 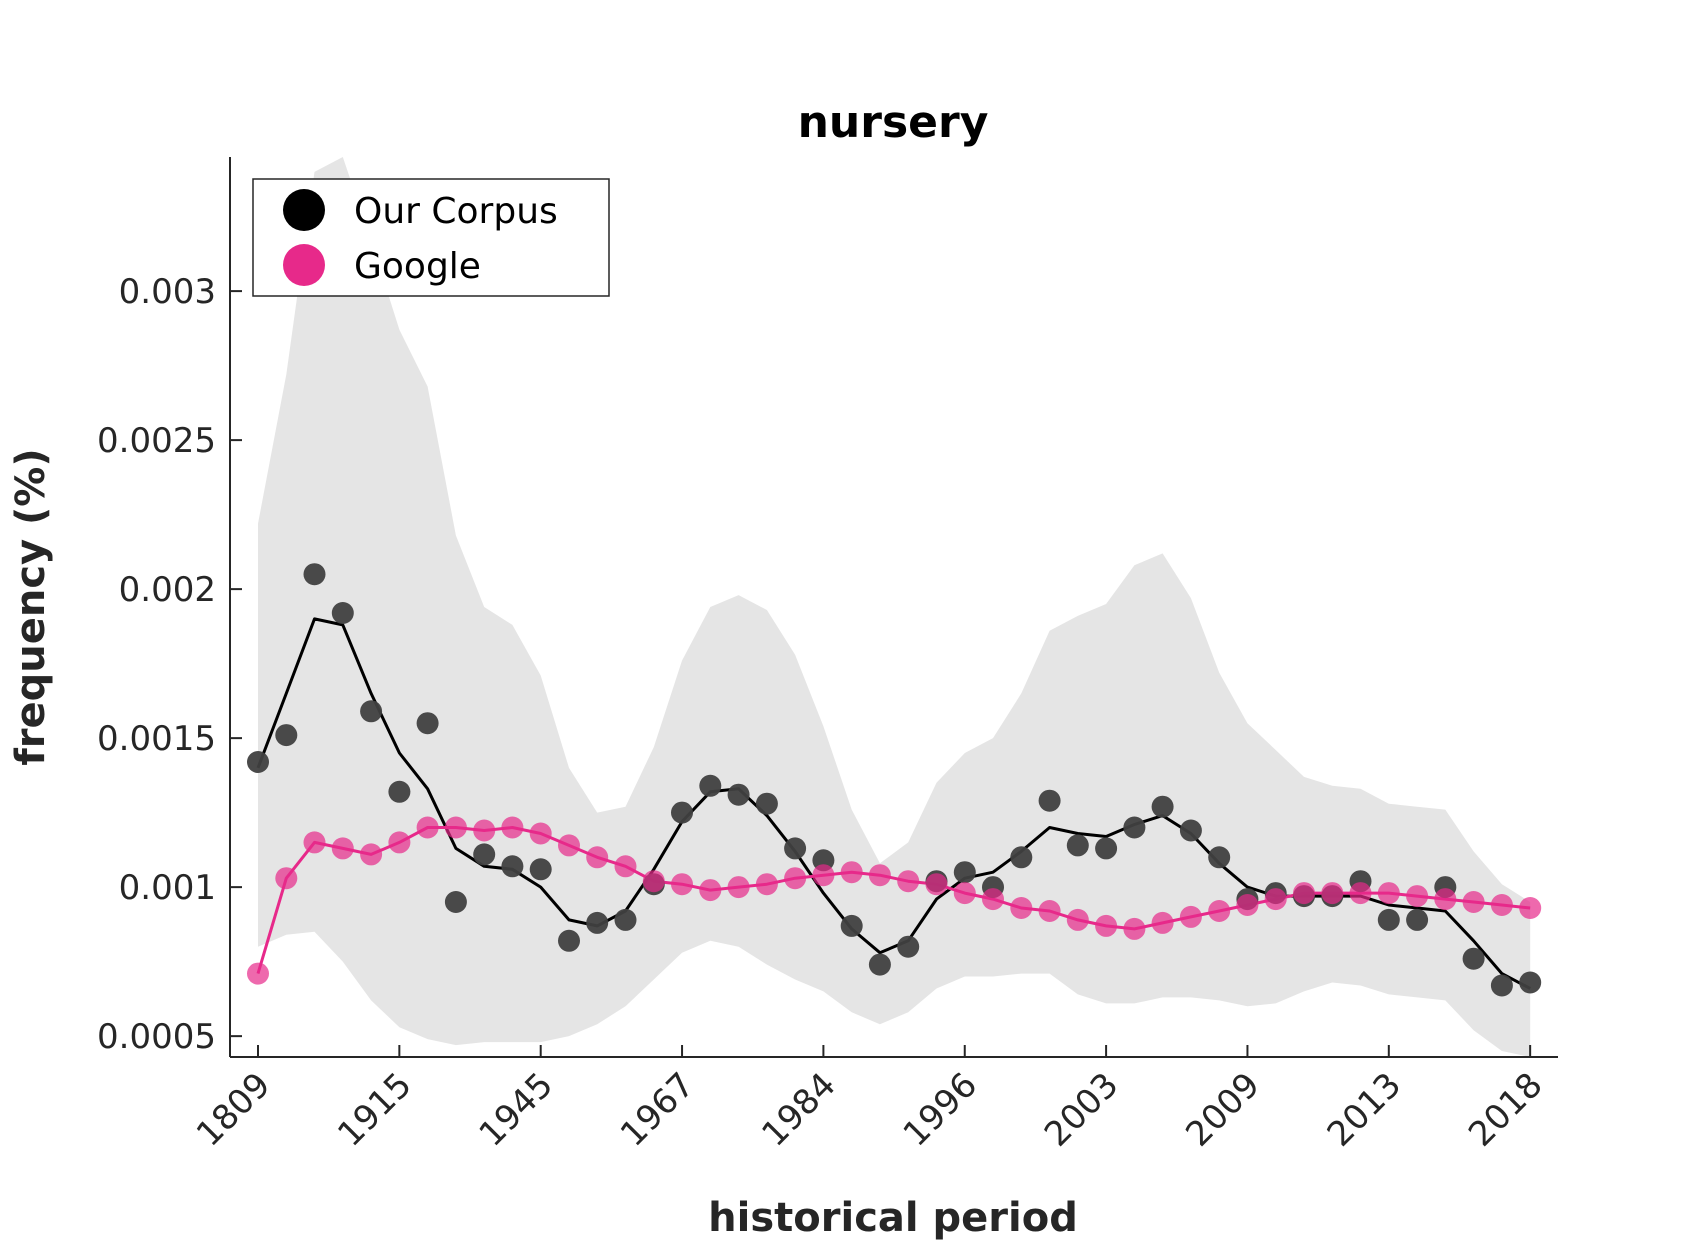 I want to click on x-tick-label: 1996, so click(x=940, y=1109).